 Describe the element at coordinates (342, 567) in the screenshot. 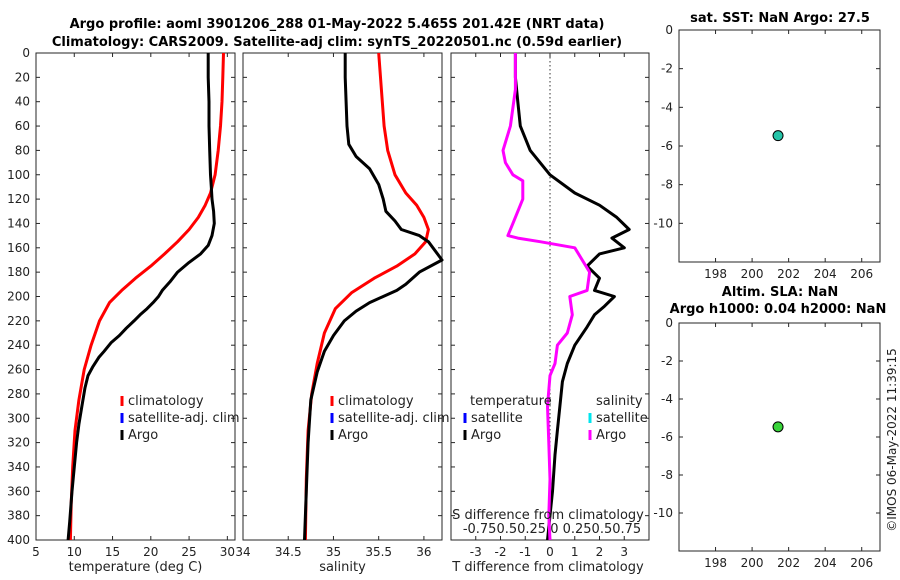

I see `x-axis-label: salinity` at that location.